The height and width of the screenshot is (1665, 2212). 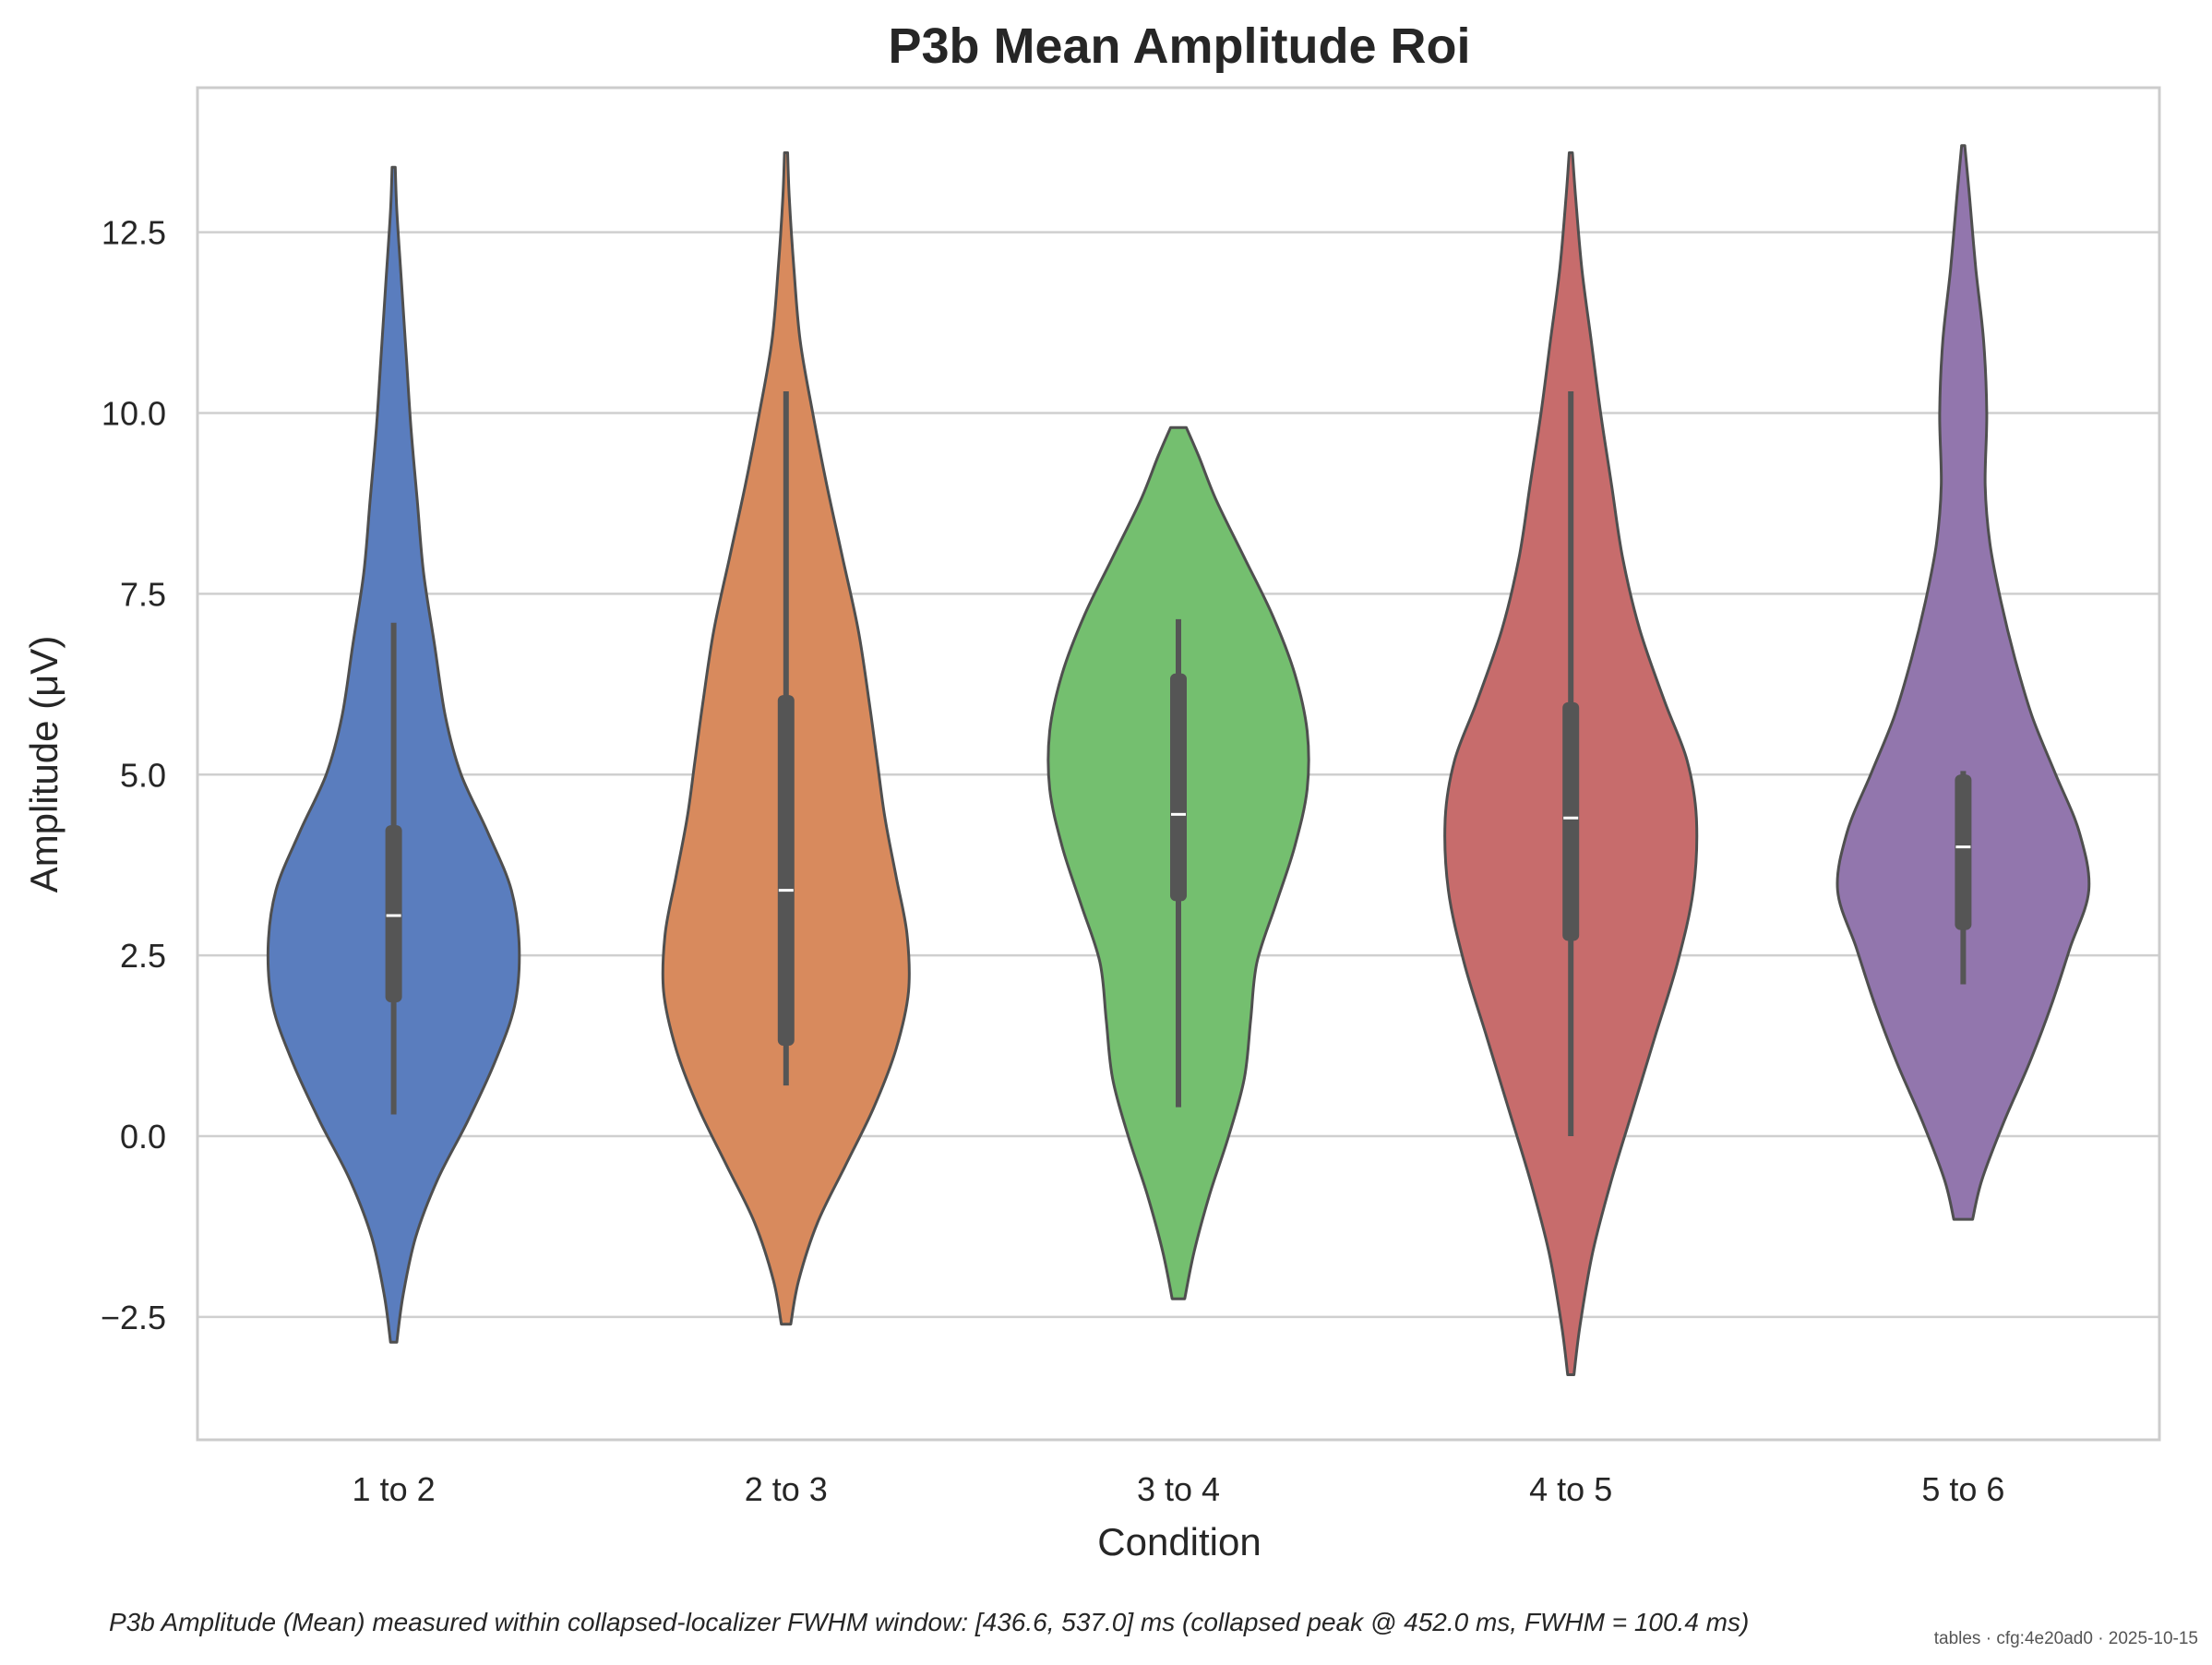 I want to click on y-tick-label: 5.0, so click(x=143, y=775).